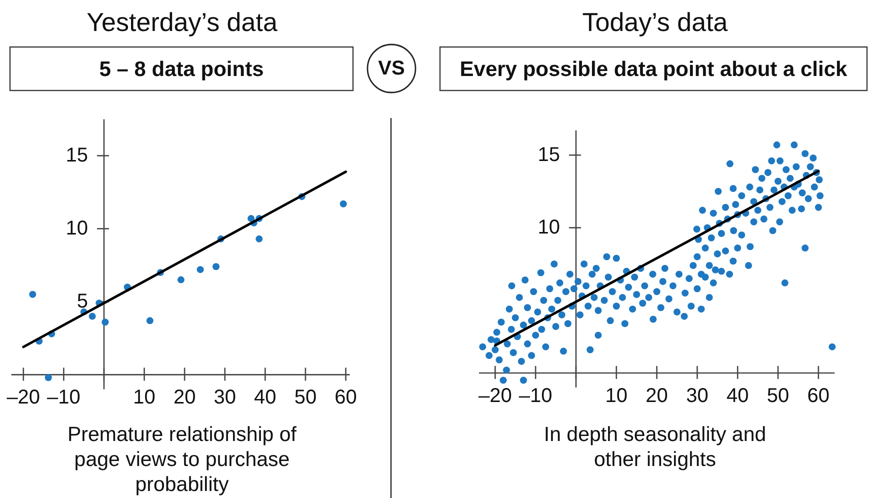  Describe the element at coordinates (391, 69) in the screenshot. I see `text: VS` at that location.